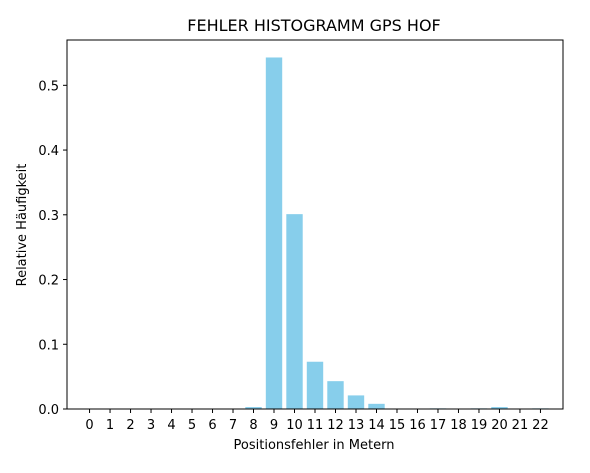  Describe the element at coordinates (52, 248) in the screenshot. I see `y-axis-ticks: 0.0 0.1 0.2 0.3 0.4 0.5` at that location.